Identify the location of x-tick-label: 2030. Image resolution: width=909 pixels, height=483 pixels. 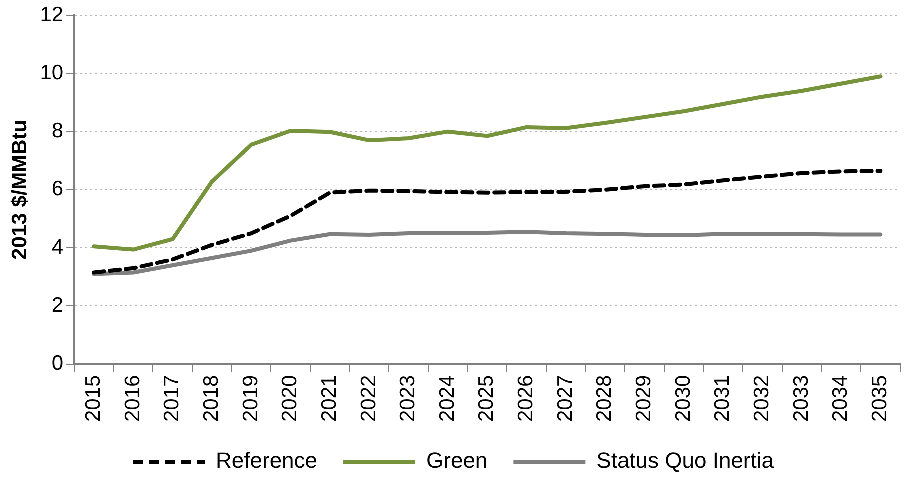
(683, 398).